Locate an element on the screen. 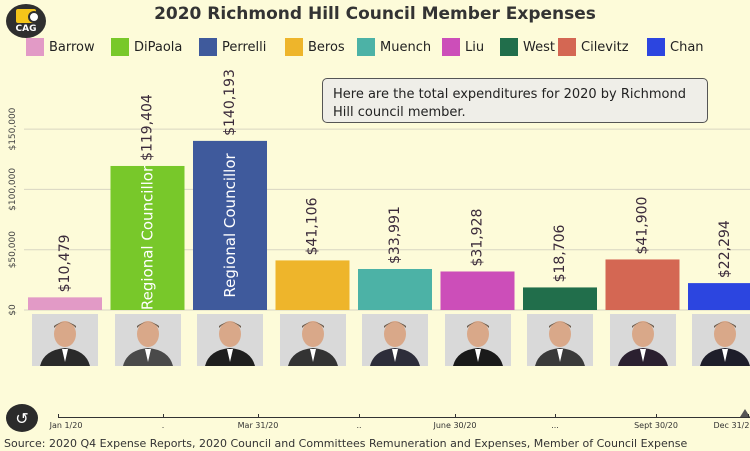 The width and height of the screenshot is (750, 451). legend-label: Cilevitz is located at coordinates (605, 47).